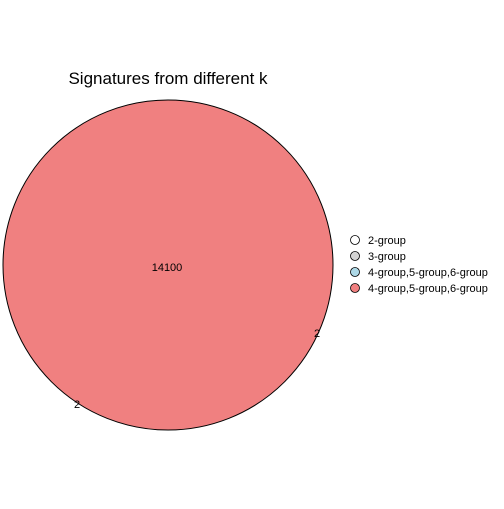  Describe the element at coordinates (387, 241) in the screenshot. I see `legend-label: 2-group` at that location.